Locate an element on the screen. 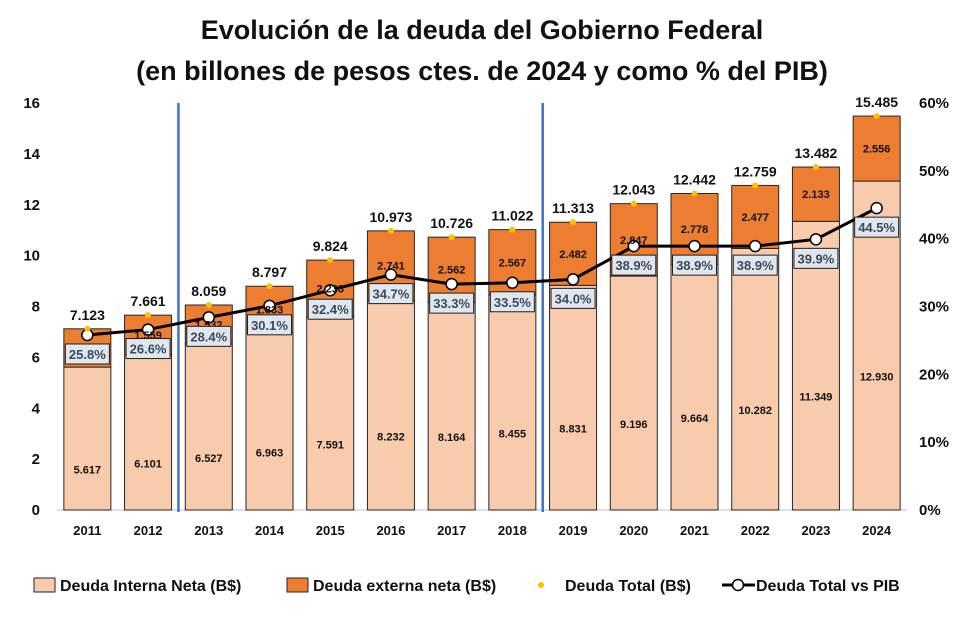 The height and width of the screenshot is (629, 963). bar-interna-2023 is located at coordinates (815, 365).